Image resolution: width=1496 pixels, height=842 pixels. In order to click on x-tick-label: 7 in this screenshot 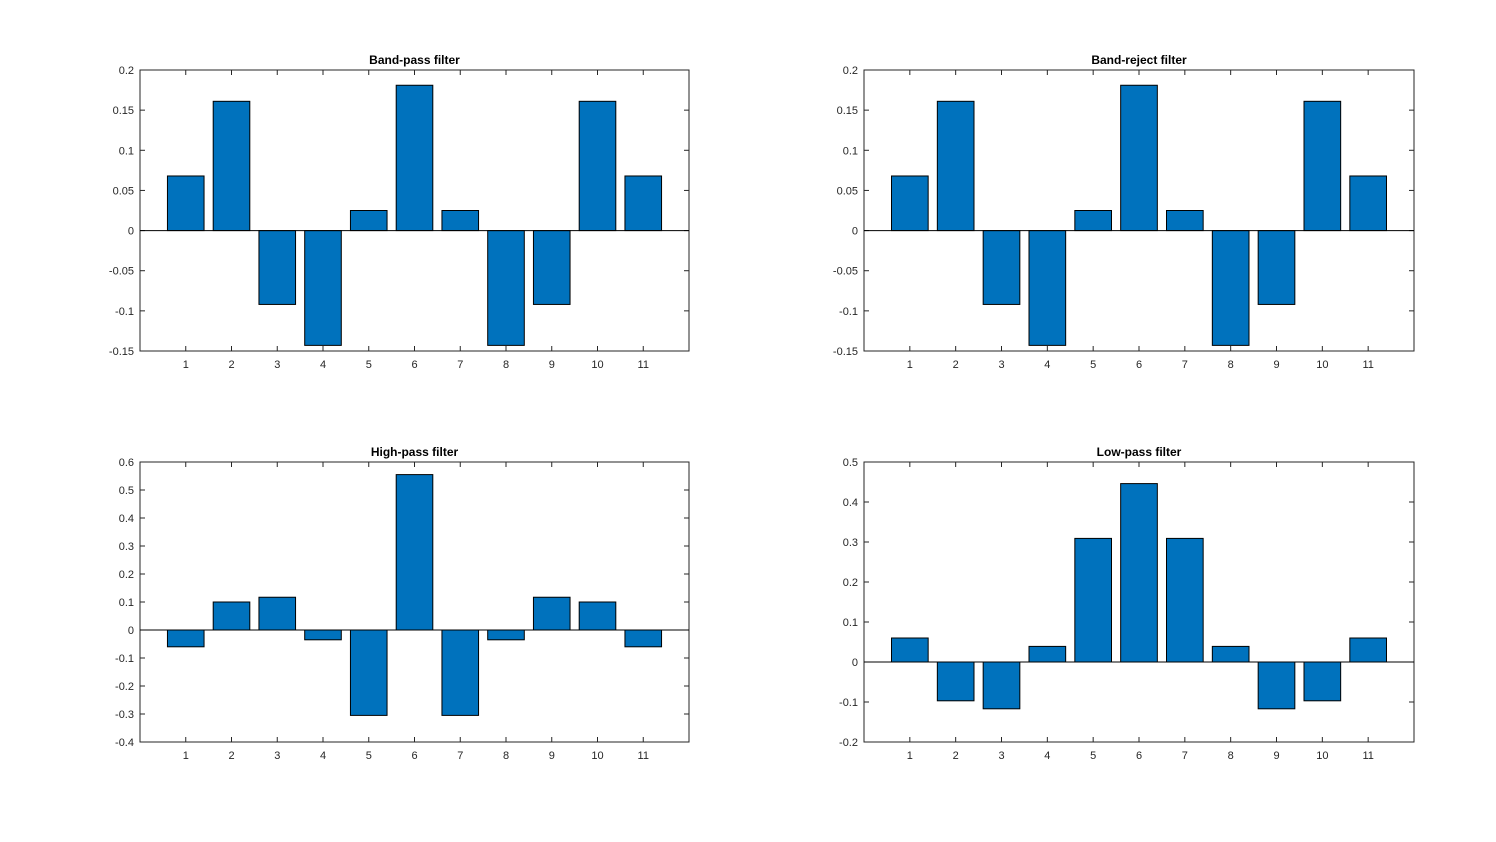, I will do `click(1185, 756)`.